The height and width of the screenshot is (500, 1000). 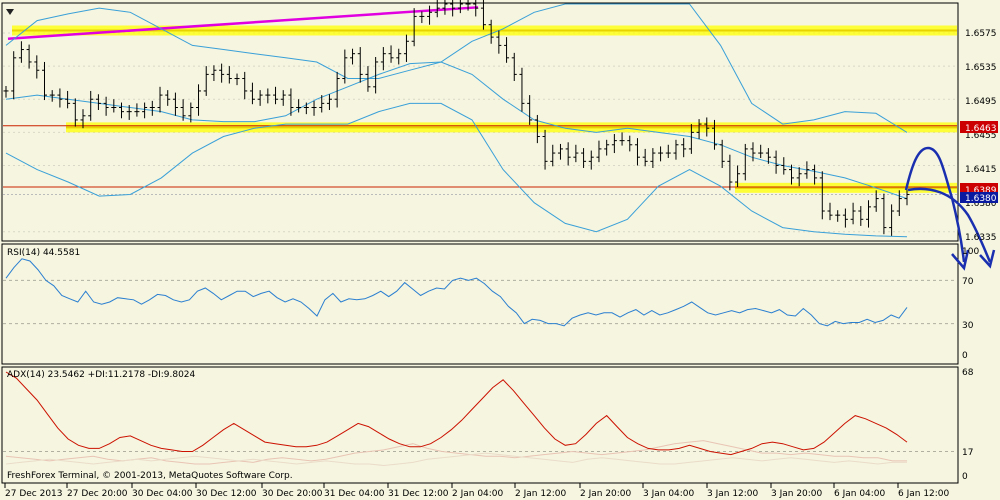 What do you see at coordinates (101, 375) in the screenshot?
I see `adx-title: ADX(14) 23.5462 +DI:11.2178 -DI:9.8024` at bounding box center [101, 375].